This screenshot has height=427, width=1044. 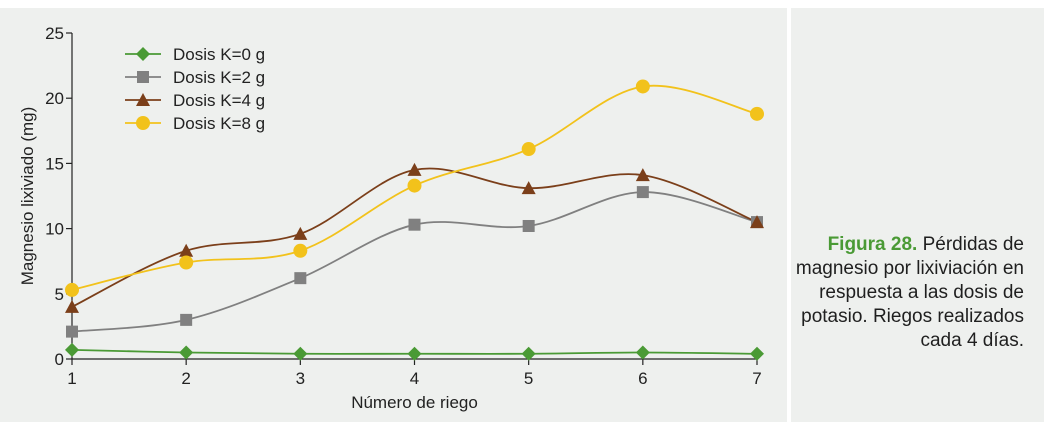 What do you see at coordinates (756, 378) in the screenshot?
I see `x-tick-label: 7` at bounding box center [756, 378].